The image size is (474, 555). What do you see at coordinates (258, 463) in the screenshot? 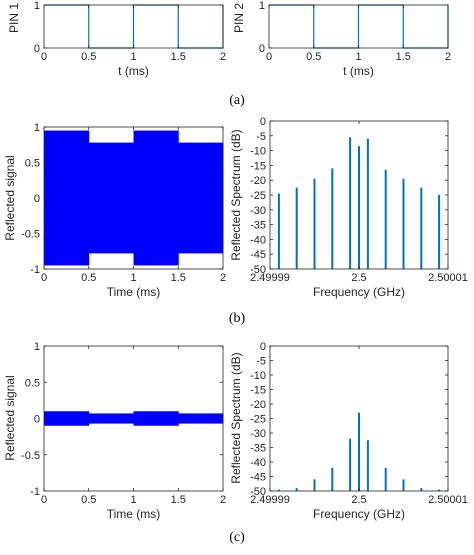
I see `chart-6-y-tick-label-3: -40` at bounding box center [258, 463].